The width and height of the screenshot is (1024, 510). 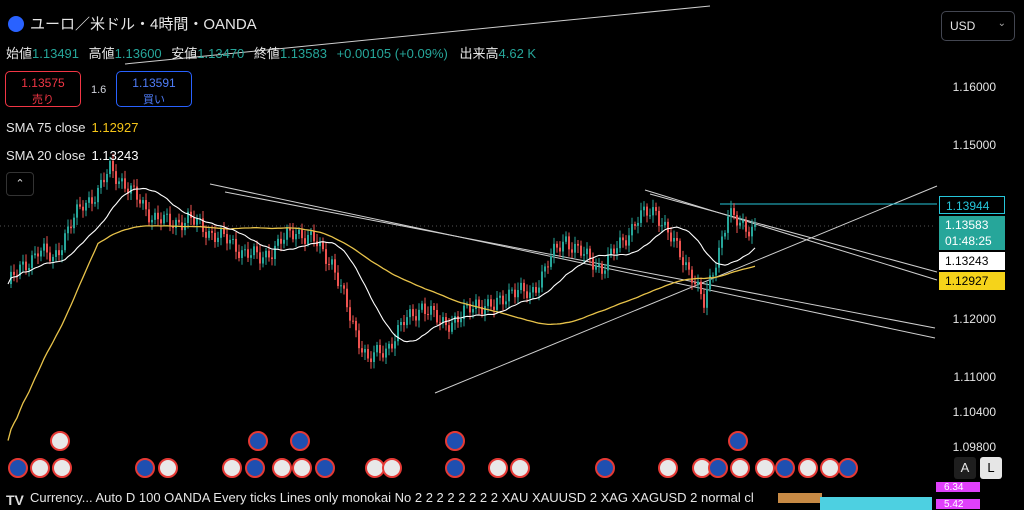 What do you see at coordinates (46, 155) in the screenshot?
I see `sma20-name: SMA 20 close` at bounding box center [46, 155].